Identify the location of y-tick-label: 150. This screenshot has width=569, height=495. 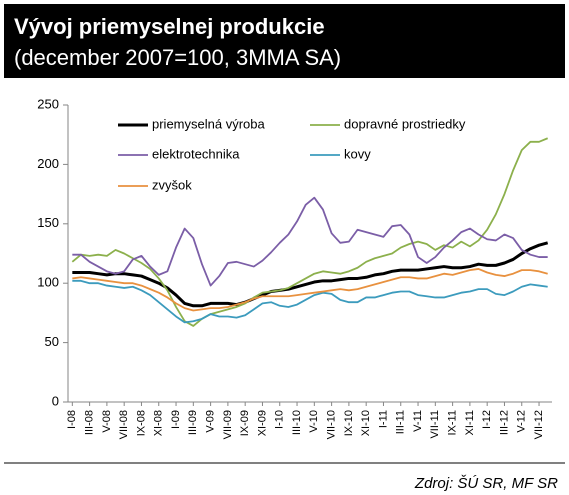
(48, 222).